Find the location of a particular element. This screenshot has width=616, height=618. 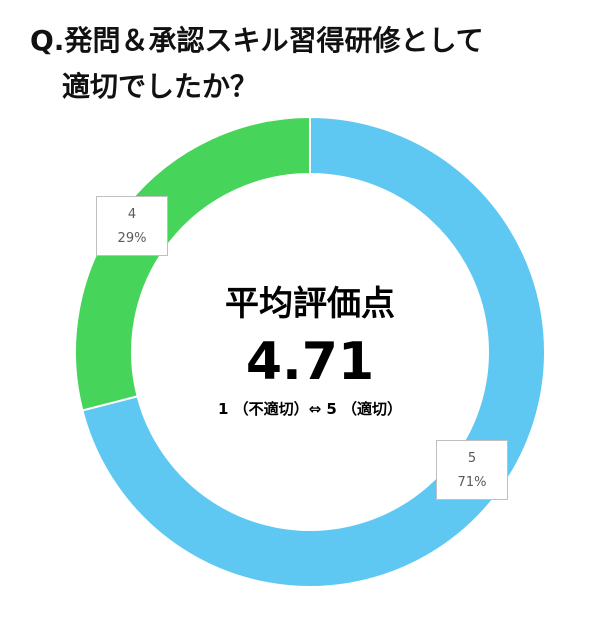

data-label-category: 4 is located at coordinates (132, 214).